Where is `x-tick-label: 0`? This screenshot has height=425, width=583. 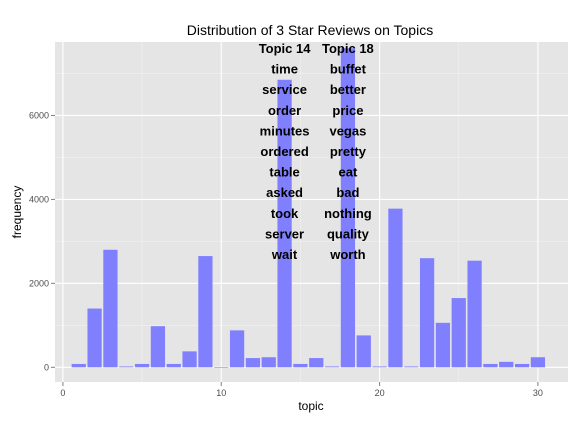
x-tick-label: 0 is located at coordinates (62, 393).